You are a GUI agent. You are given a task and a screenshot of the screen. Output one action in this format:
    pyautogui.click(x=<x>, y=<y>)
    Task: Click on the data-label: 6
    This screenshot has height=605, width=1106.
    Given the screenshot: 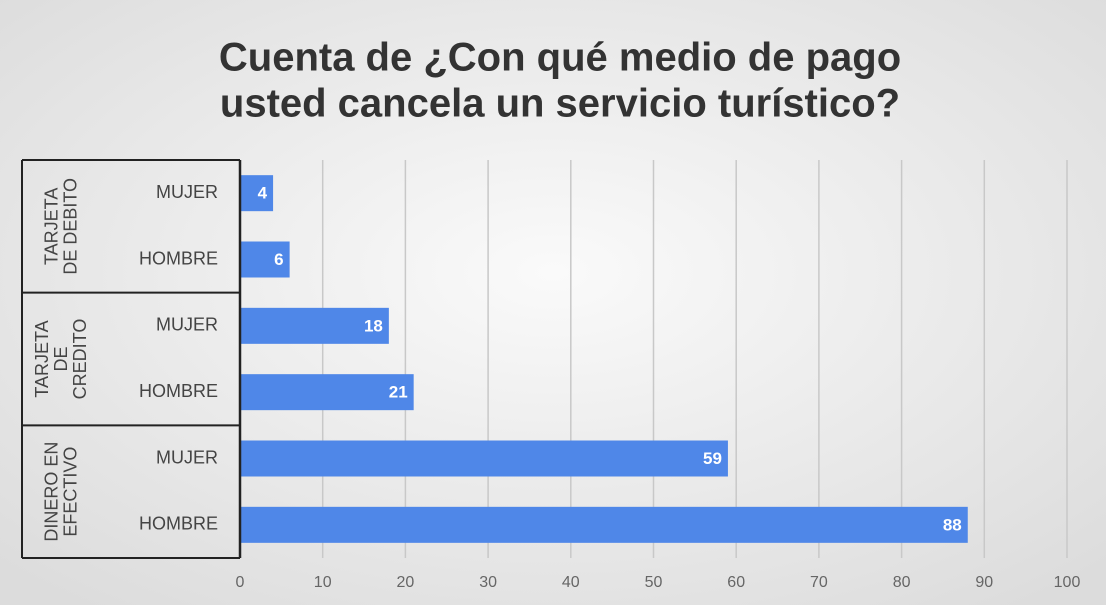 What is the action you would take?
    pyautogui.click(x=278, y=259)
    